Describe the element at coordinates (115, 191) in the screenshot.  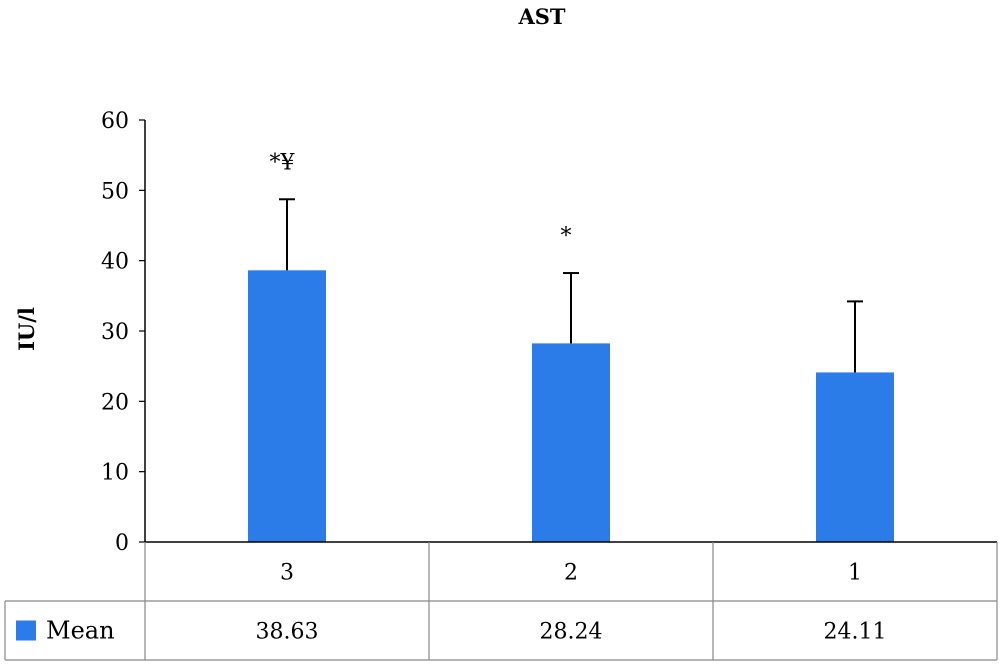
I see `y-tick-label: 50` at that location.